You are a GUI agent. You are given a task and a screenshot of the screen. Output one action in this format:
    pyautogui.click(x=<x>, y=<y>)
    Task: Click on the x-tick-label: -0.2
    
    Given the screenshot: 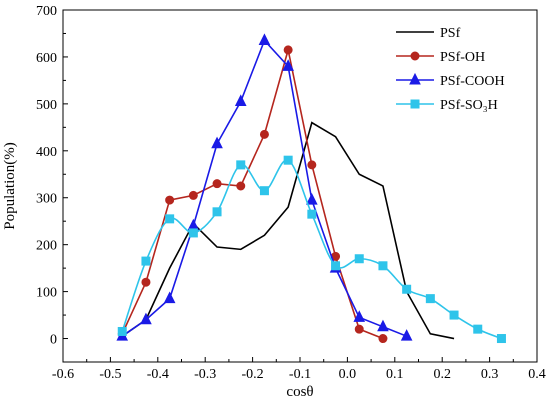 What is the action you would take?
    pyautogui.click(x=253, y=374)
    